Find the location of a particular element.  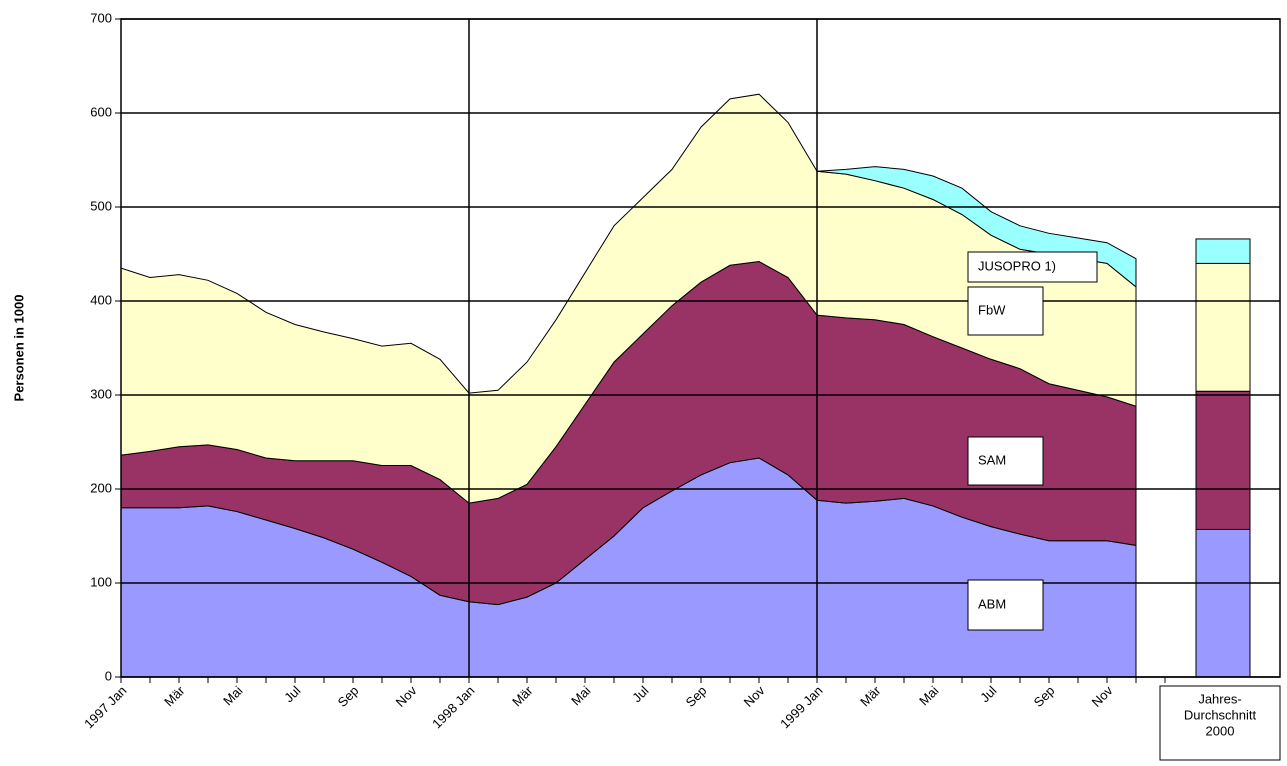

y-tick-label: 500 is located at coordinates (101, 205).